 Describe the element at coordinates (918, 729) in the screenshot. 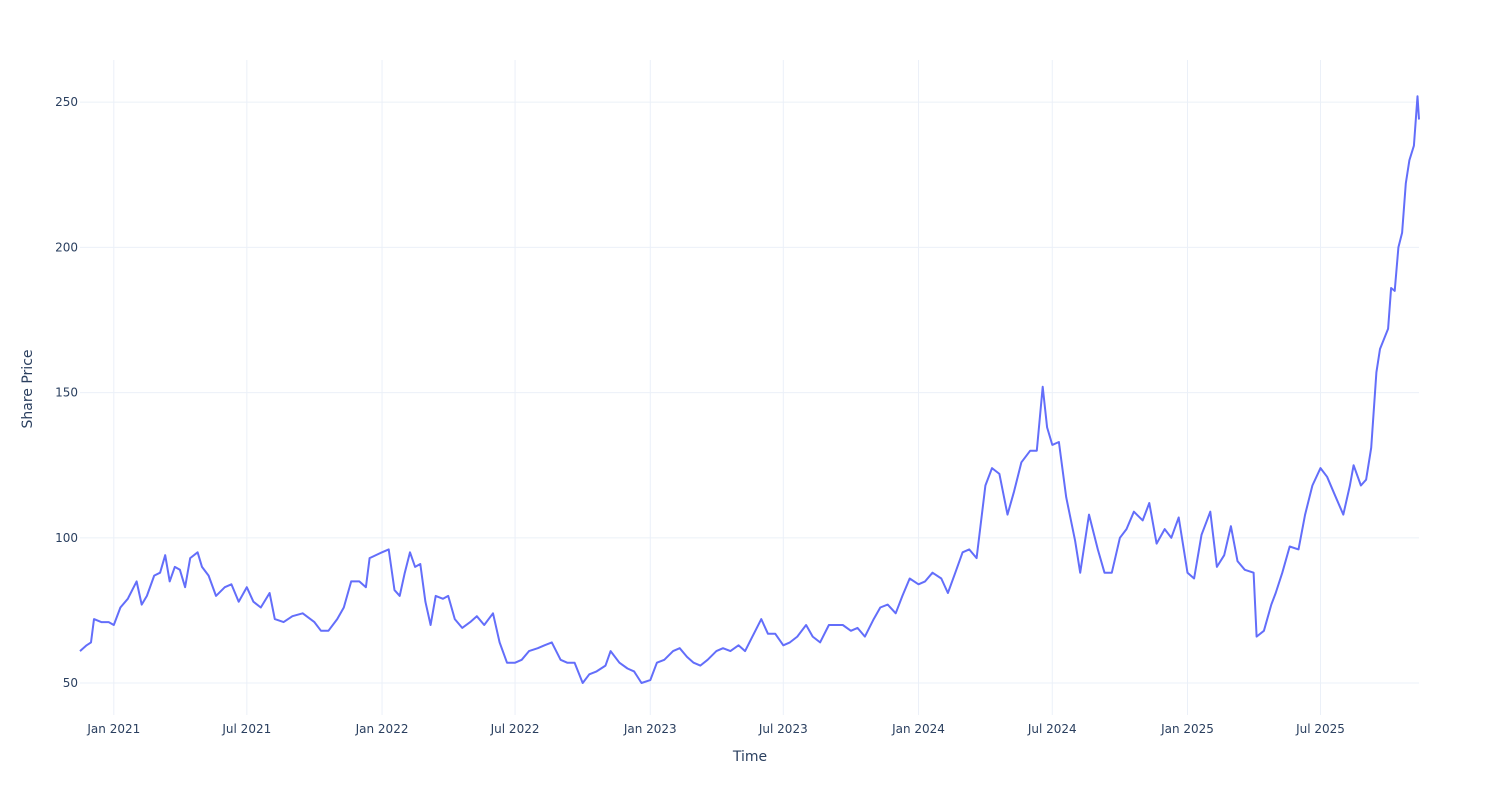

I see `x-tick-label: Jan 2024` at that location.